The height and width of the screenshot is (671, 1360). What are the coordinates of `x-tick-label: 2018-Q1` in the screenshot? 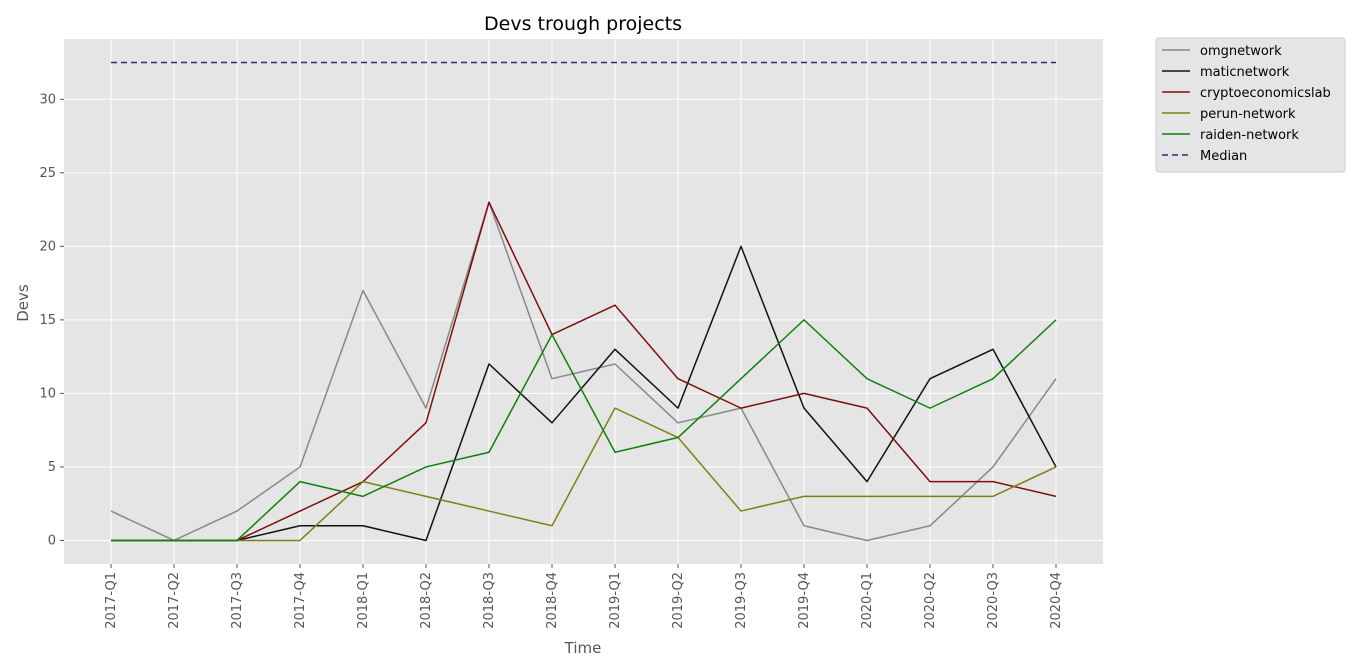 It's located at (363, 600).